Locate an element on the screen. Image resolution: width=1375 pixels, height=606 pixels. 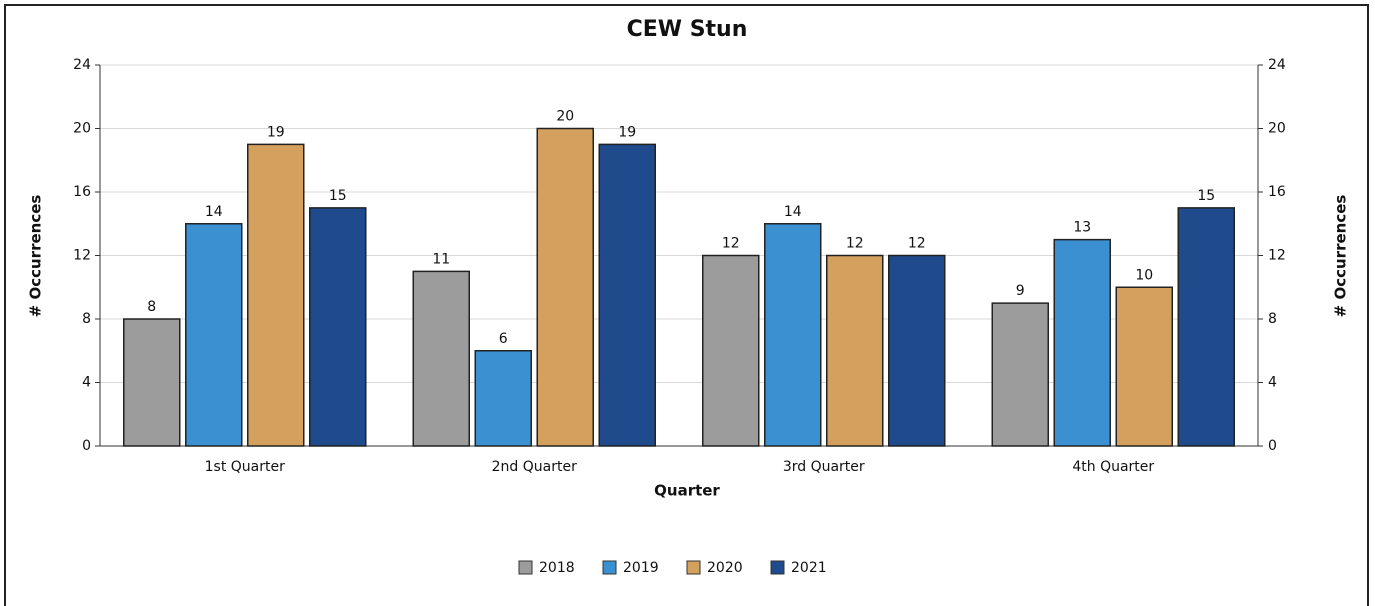
y-tick-label: 16 is located at coordinates (82, 192).